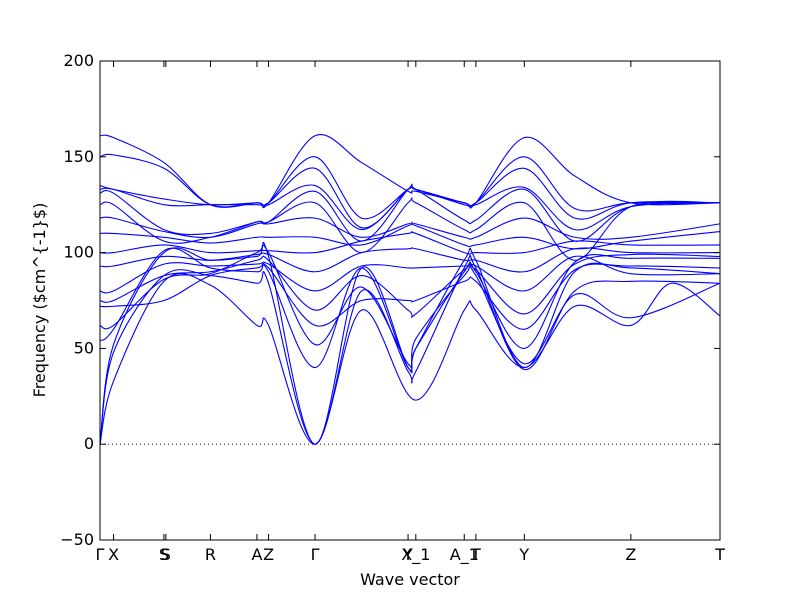  I want to click on x-tick-label: R, so click(210, 554).